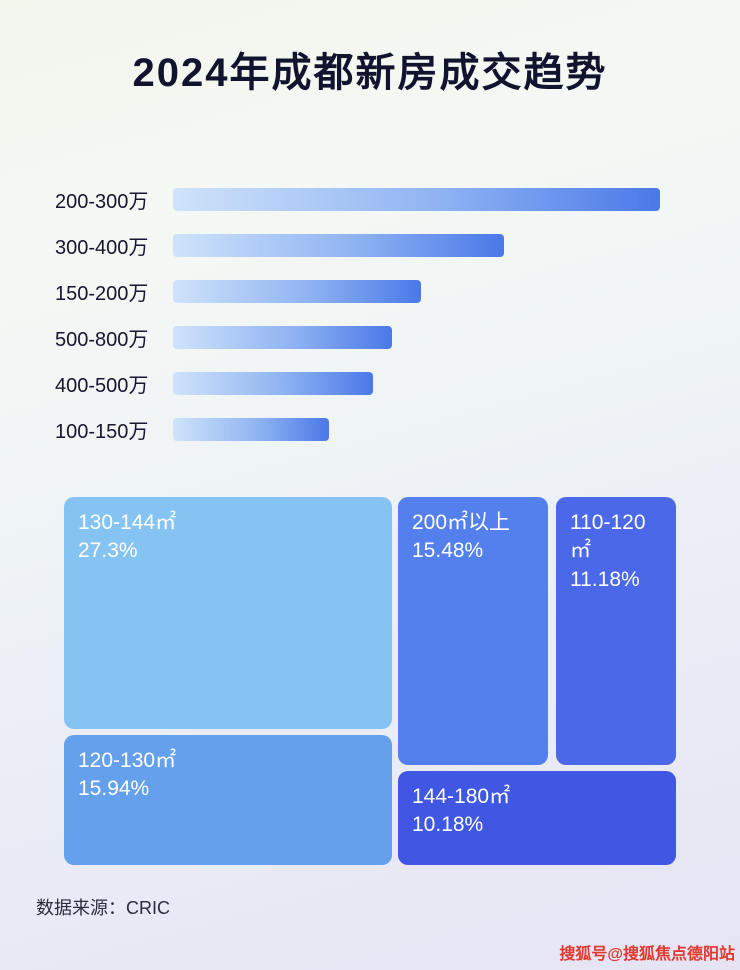  What do you see at coordinates (102, 247) in the screenshot?
I see `bar-label: 300-400万` at bounding box center [102, 247].